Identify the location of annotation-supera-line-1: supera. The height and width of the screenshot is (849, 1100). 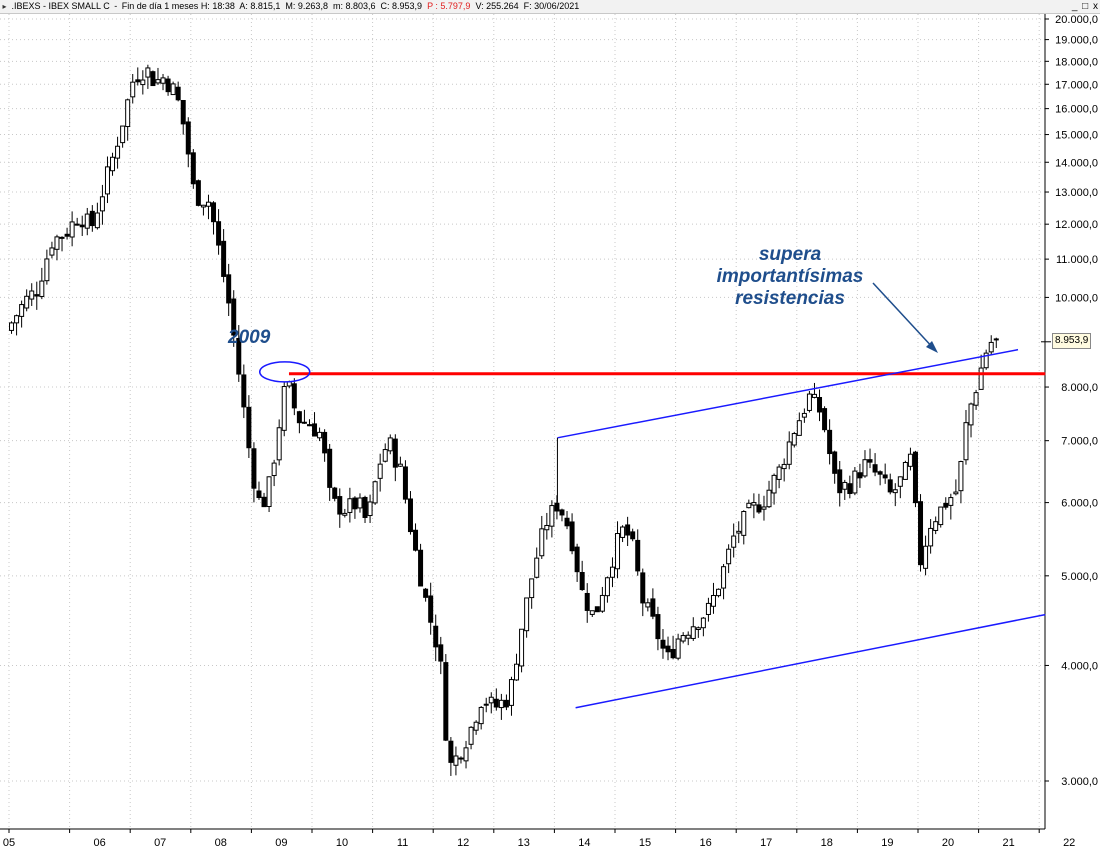
(790, 254).